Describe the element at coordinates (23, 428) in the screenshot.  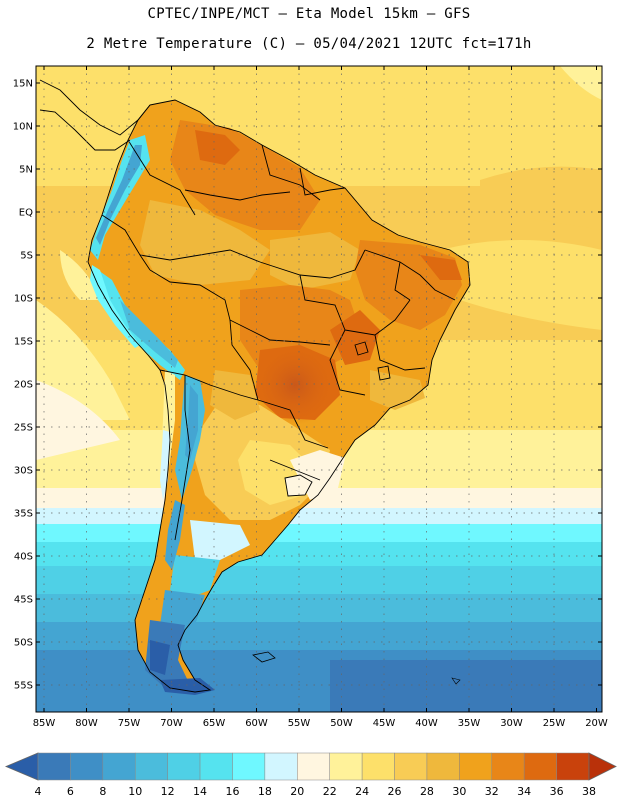
I see `lat-label: 25S` at that location.